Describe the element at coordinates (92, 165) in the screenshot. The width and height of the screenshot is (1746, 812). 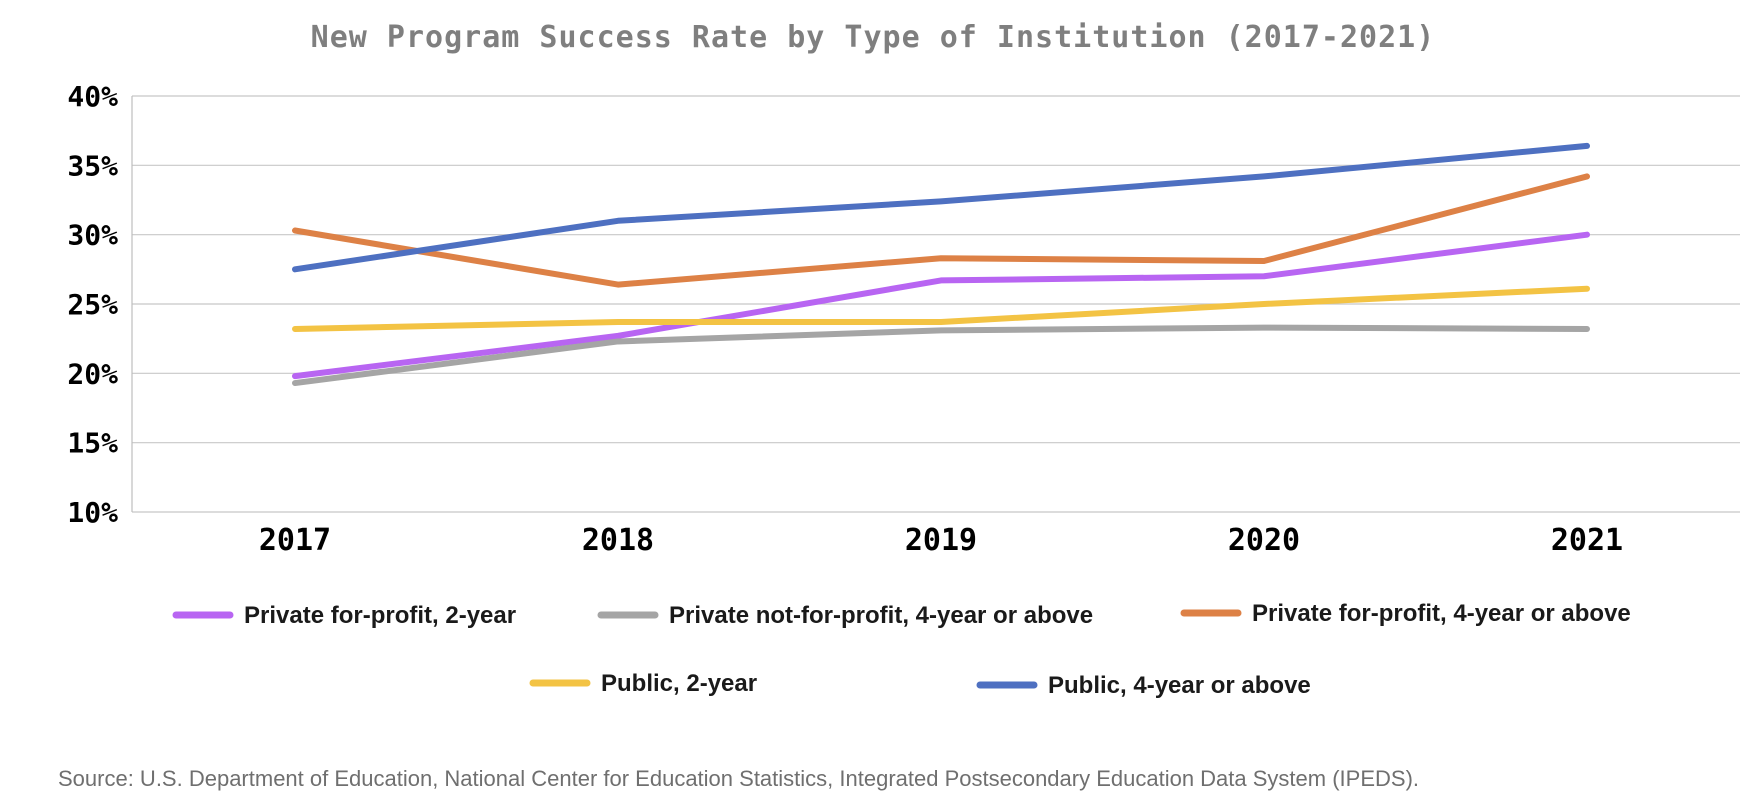
I see `y-tick-label: 35%` at that location.